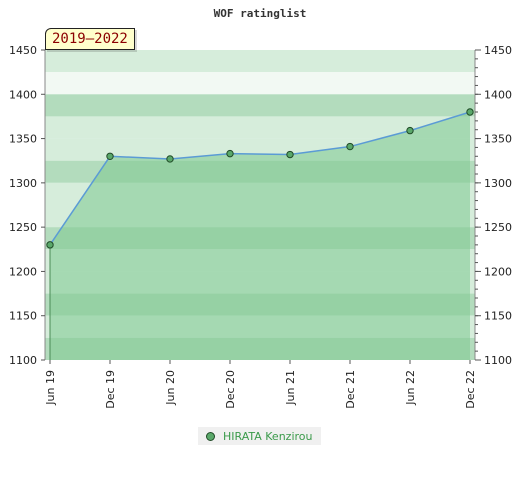 The width and height of the screenshot is (520, 480). What do you see at coordinates (470, 389) in the screenshot?
I see `x-tick-label: Dec 22` at bounding box center [470, 389].